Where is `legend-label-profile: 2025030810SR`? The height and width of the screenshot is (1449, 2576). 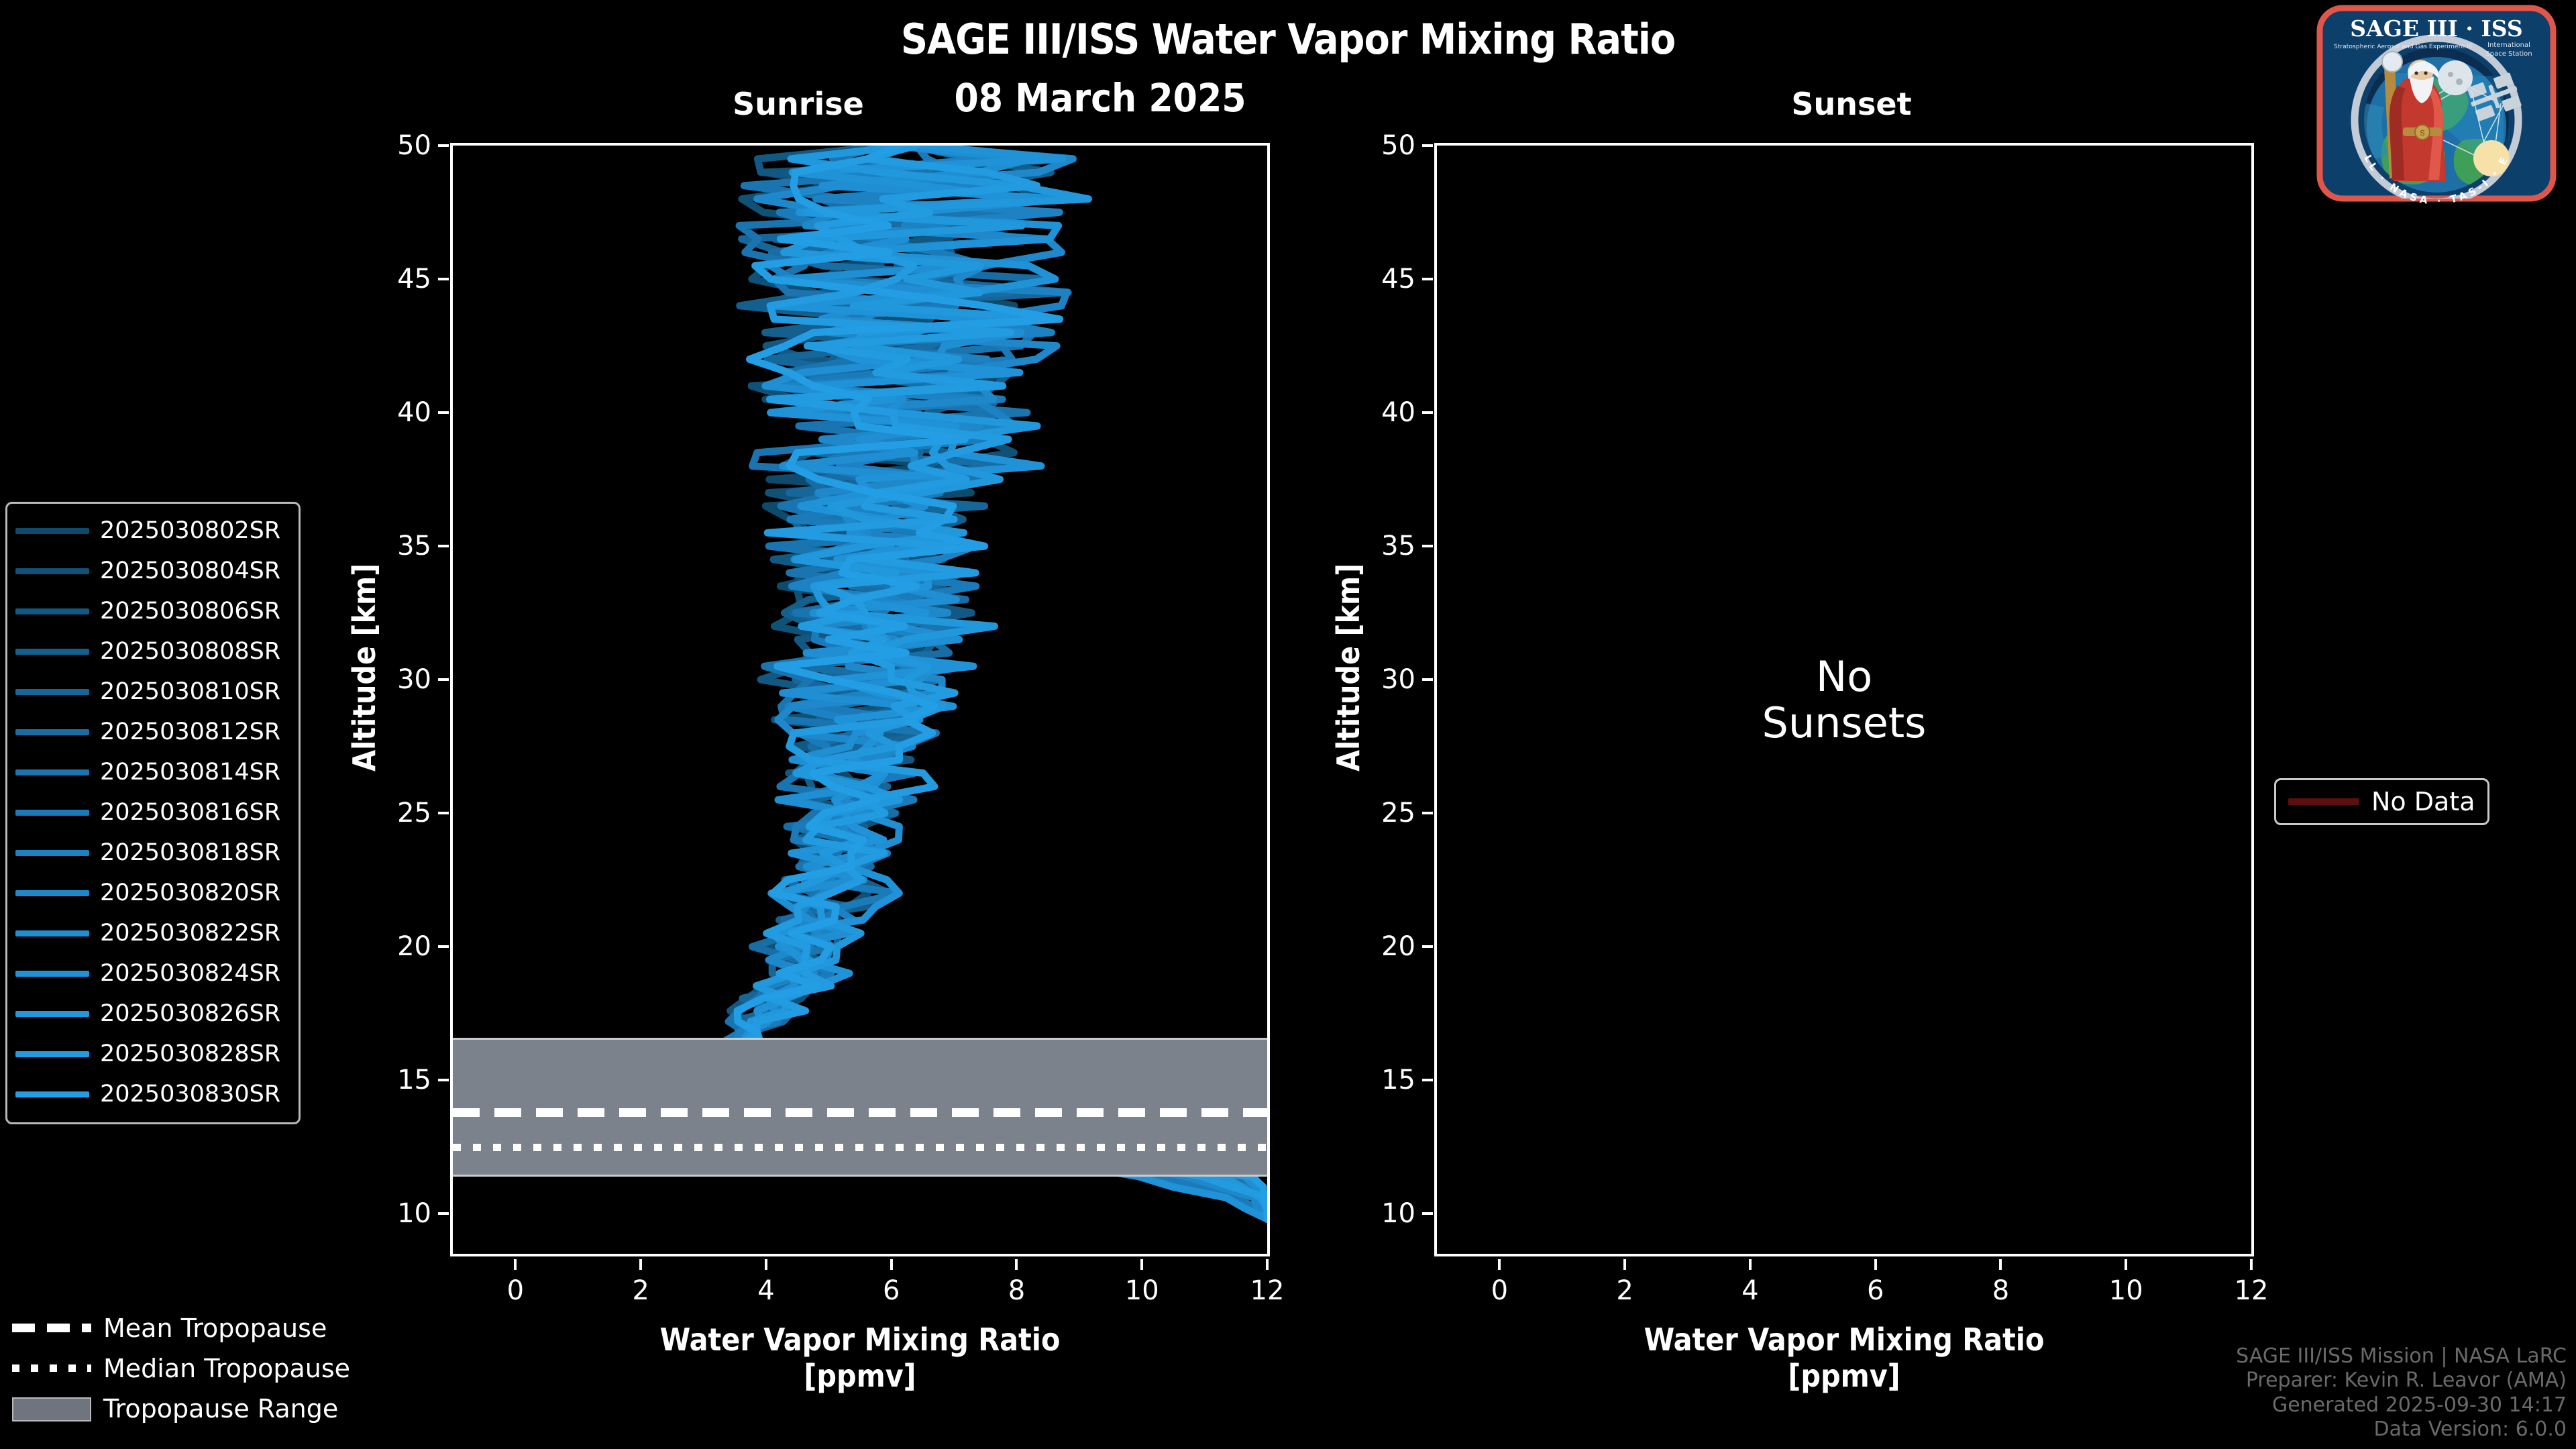 legend-label-profile: 2025030810SR is located at coordinates (190, 691).